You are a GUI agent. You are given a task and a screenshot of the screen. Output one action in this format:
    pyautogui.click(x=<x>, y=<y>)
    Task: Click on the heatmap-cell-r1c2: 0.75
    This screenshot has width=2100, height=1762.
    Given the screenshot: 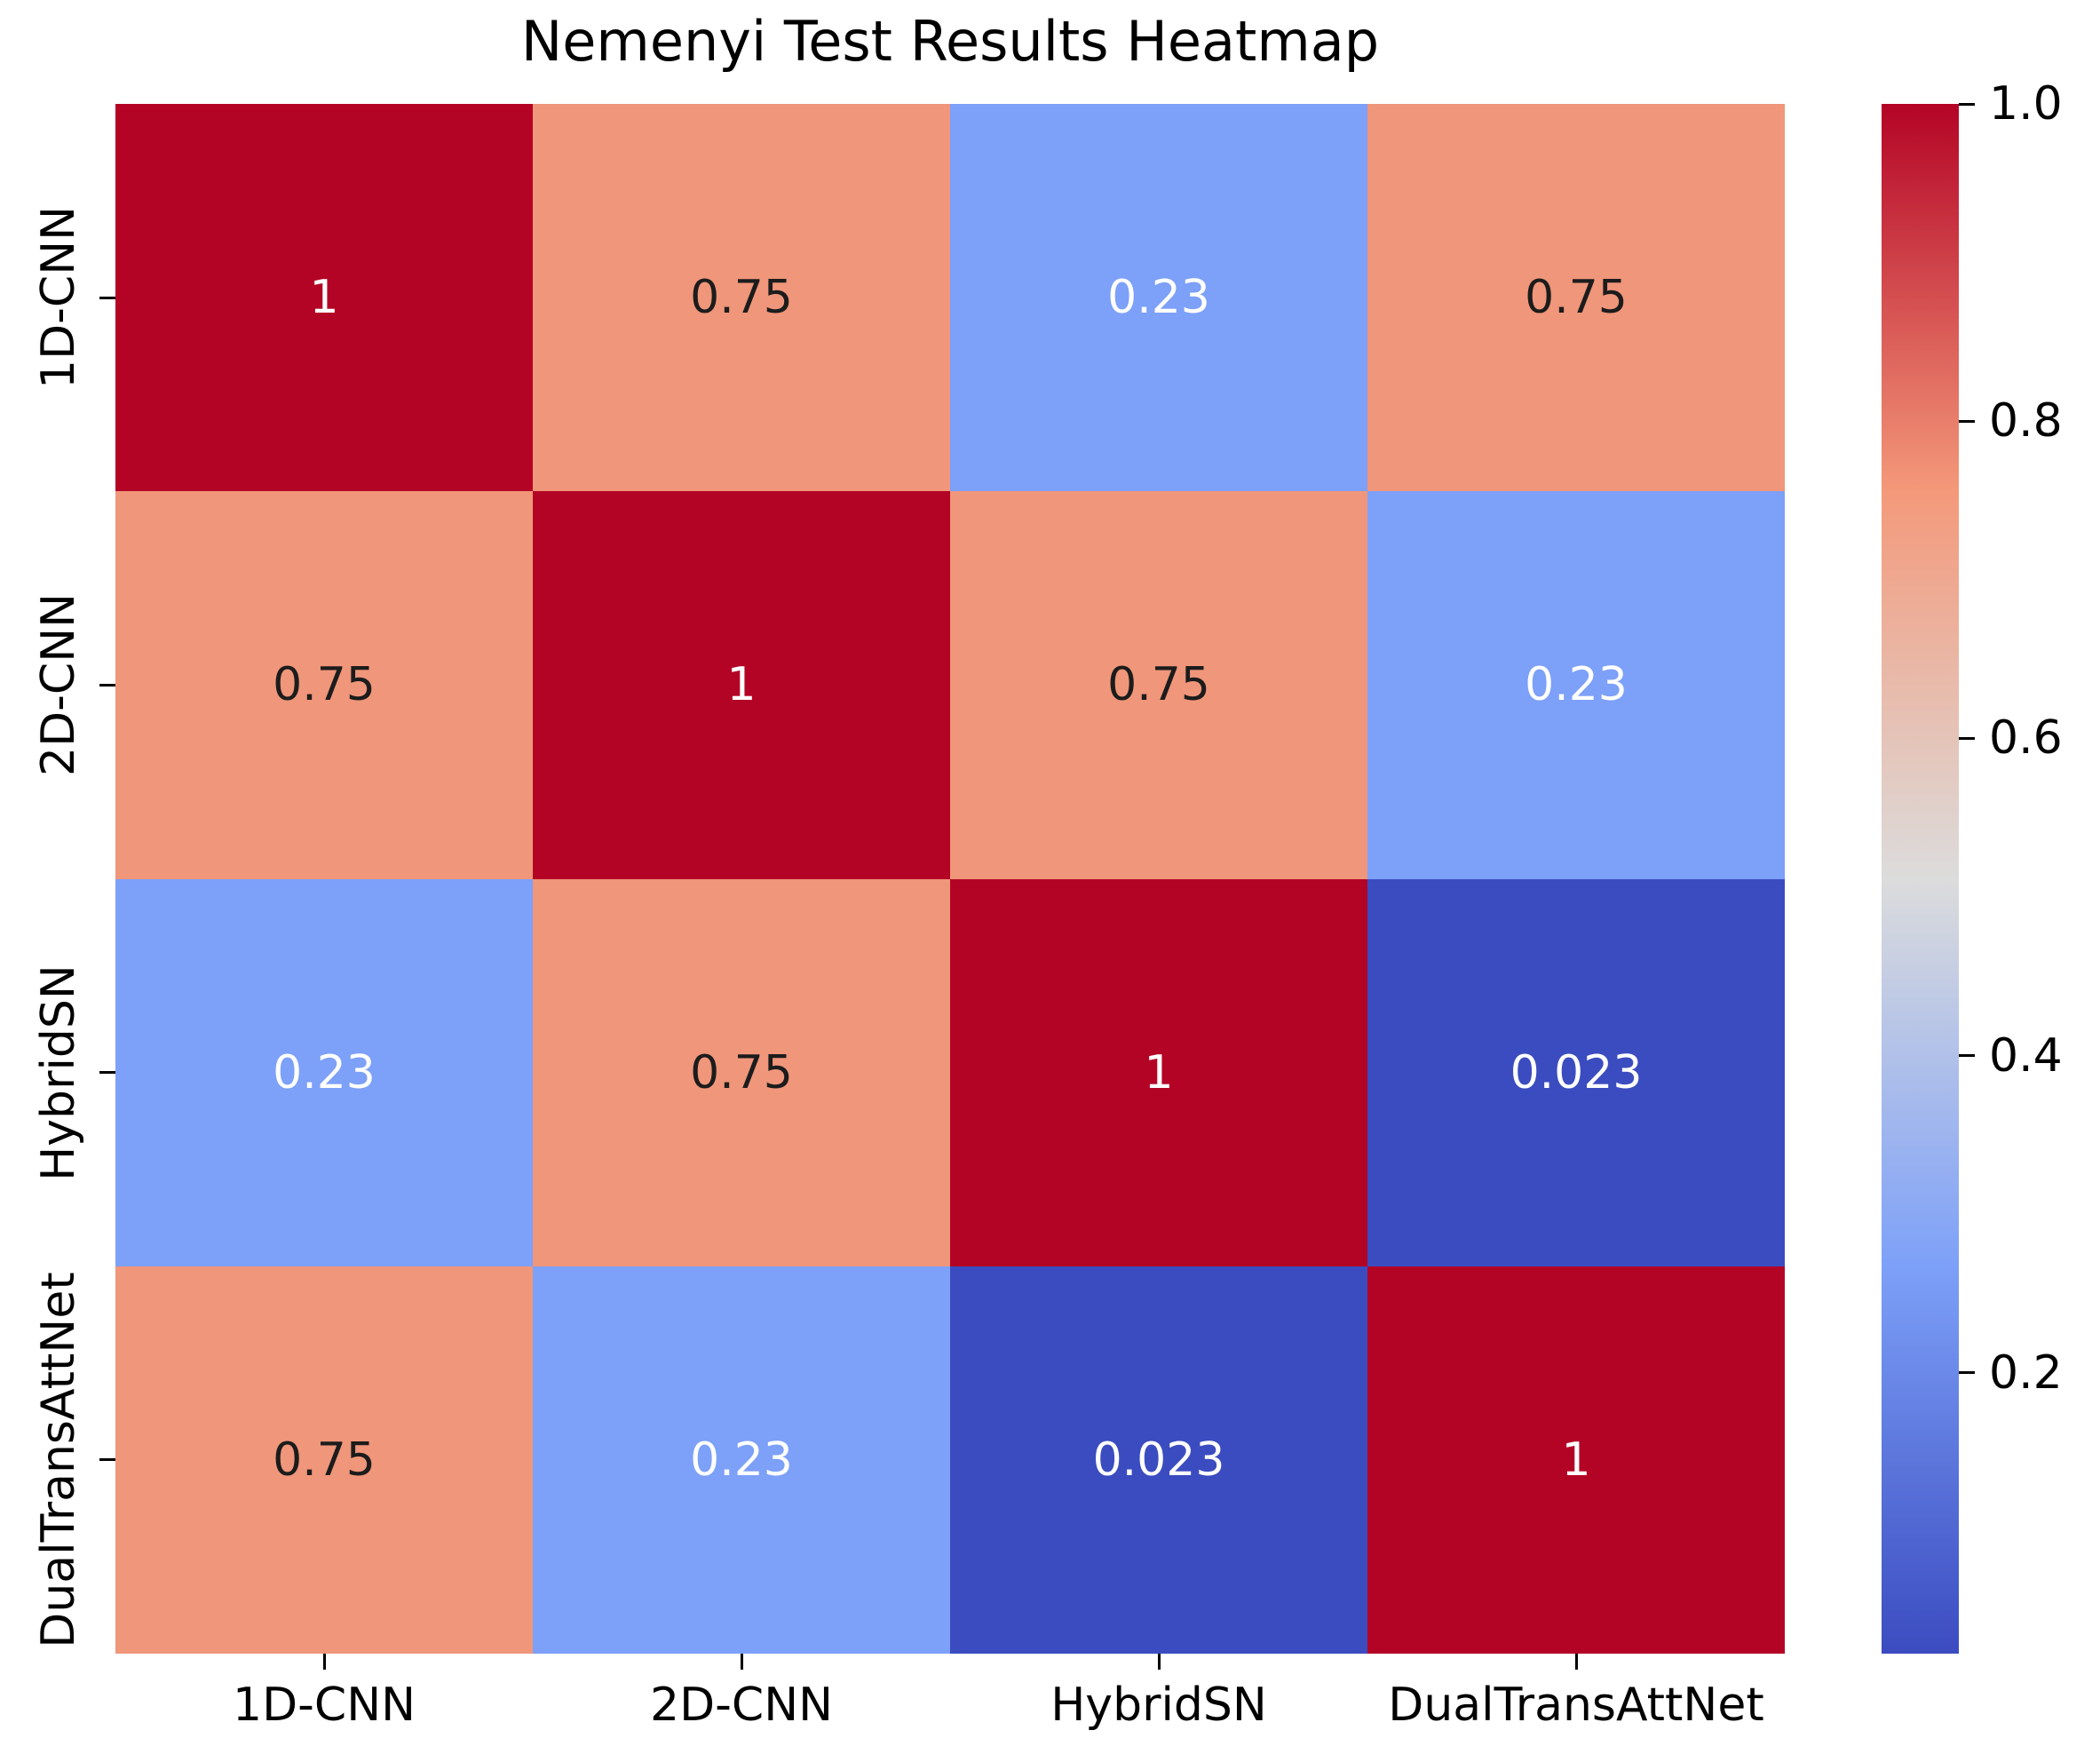 What is the action you would take?
    pyautogui.click(x=741, y=298)
    